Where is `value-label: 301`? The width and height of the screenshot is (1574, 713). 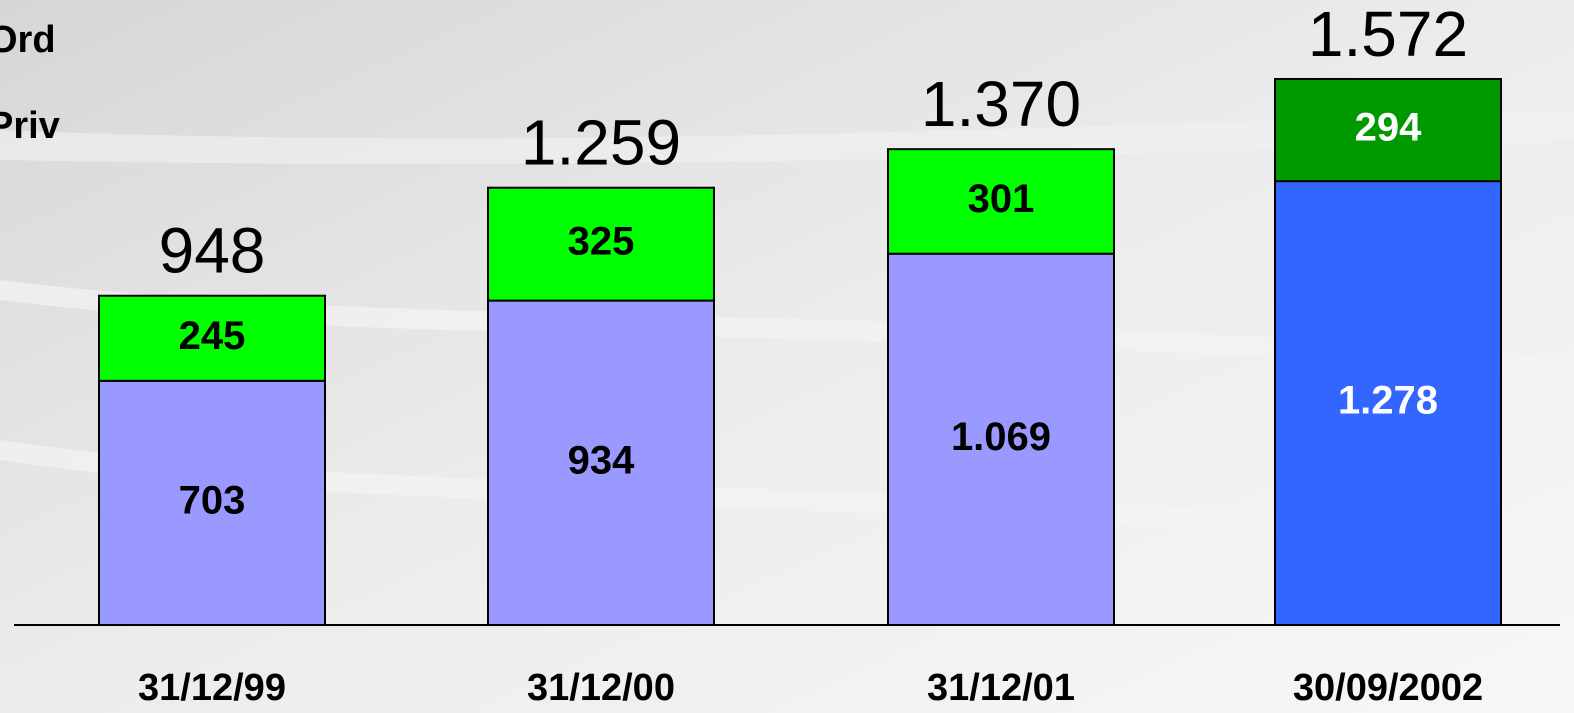
value-label: 301 is located at coordinates (1001, 199).